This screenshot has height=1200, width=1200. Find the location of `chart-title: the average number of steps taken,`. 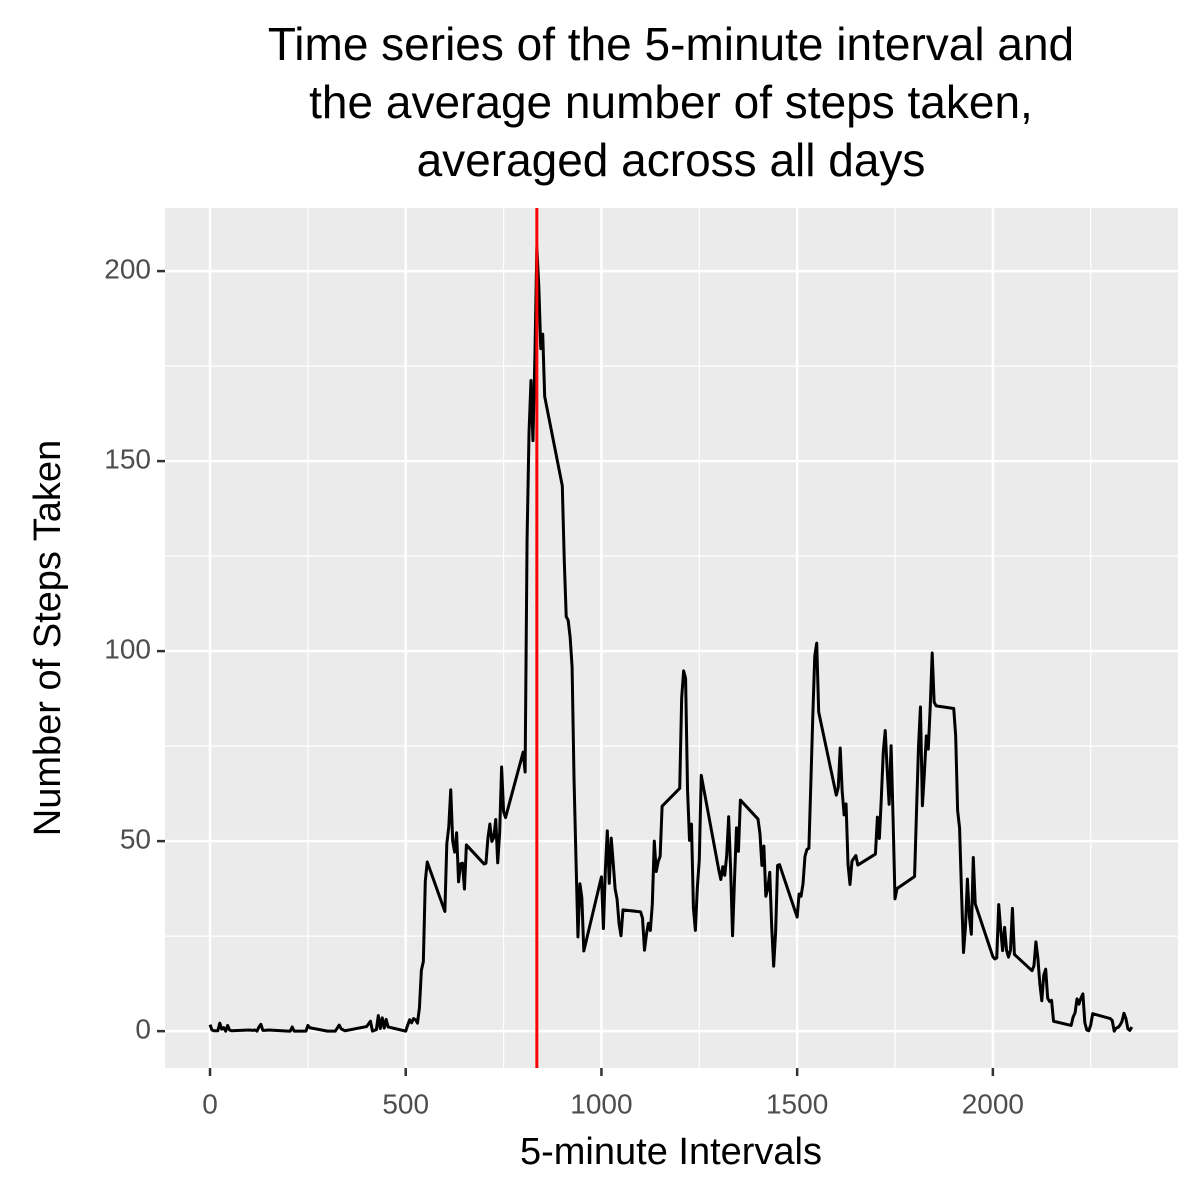

chart-title: the average number of steps taken, is located at coordinates (671, 102).